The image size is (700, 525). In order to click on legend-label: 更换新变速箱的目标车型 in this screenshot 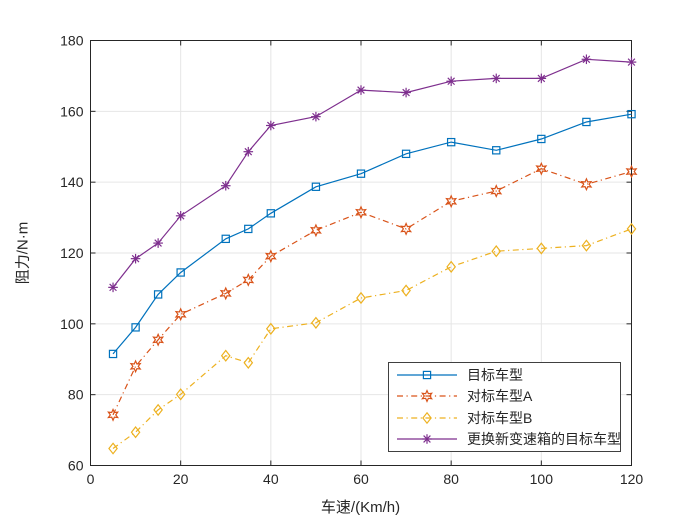, I will do `click(544, 439)`.